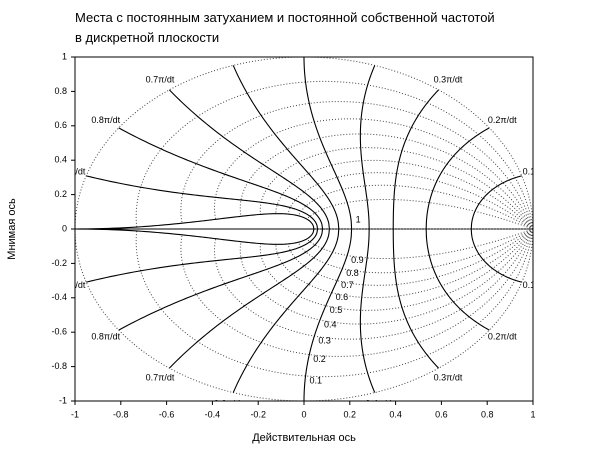 This screenshot has height=465, width=610. What do you see at coordinates (303, 414) in the screenshot?
I see `x-tick-label: 0` at bounding box center [303, 414].